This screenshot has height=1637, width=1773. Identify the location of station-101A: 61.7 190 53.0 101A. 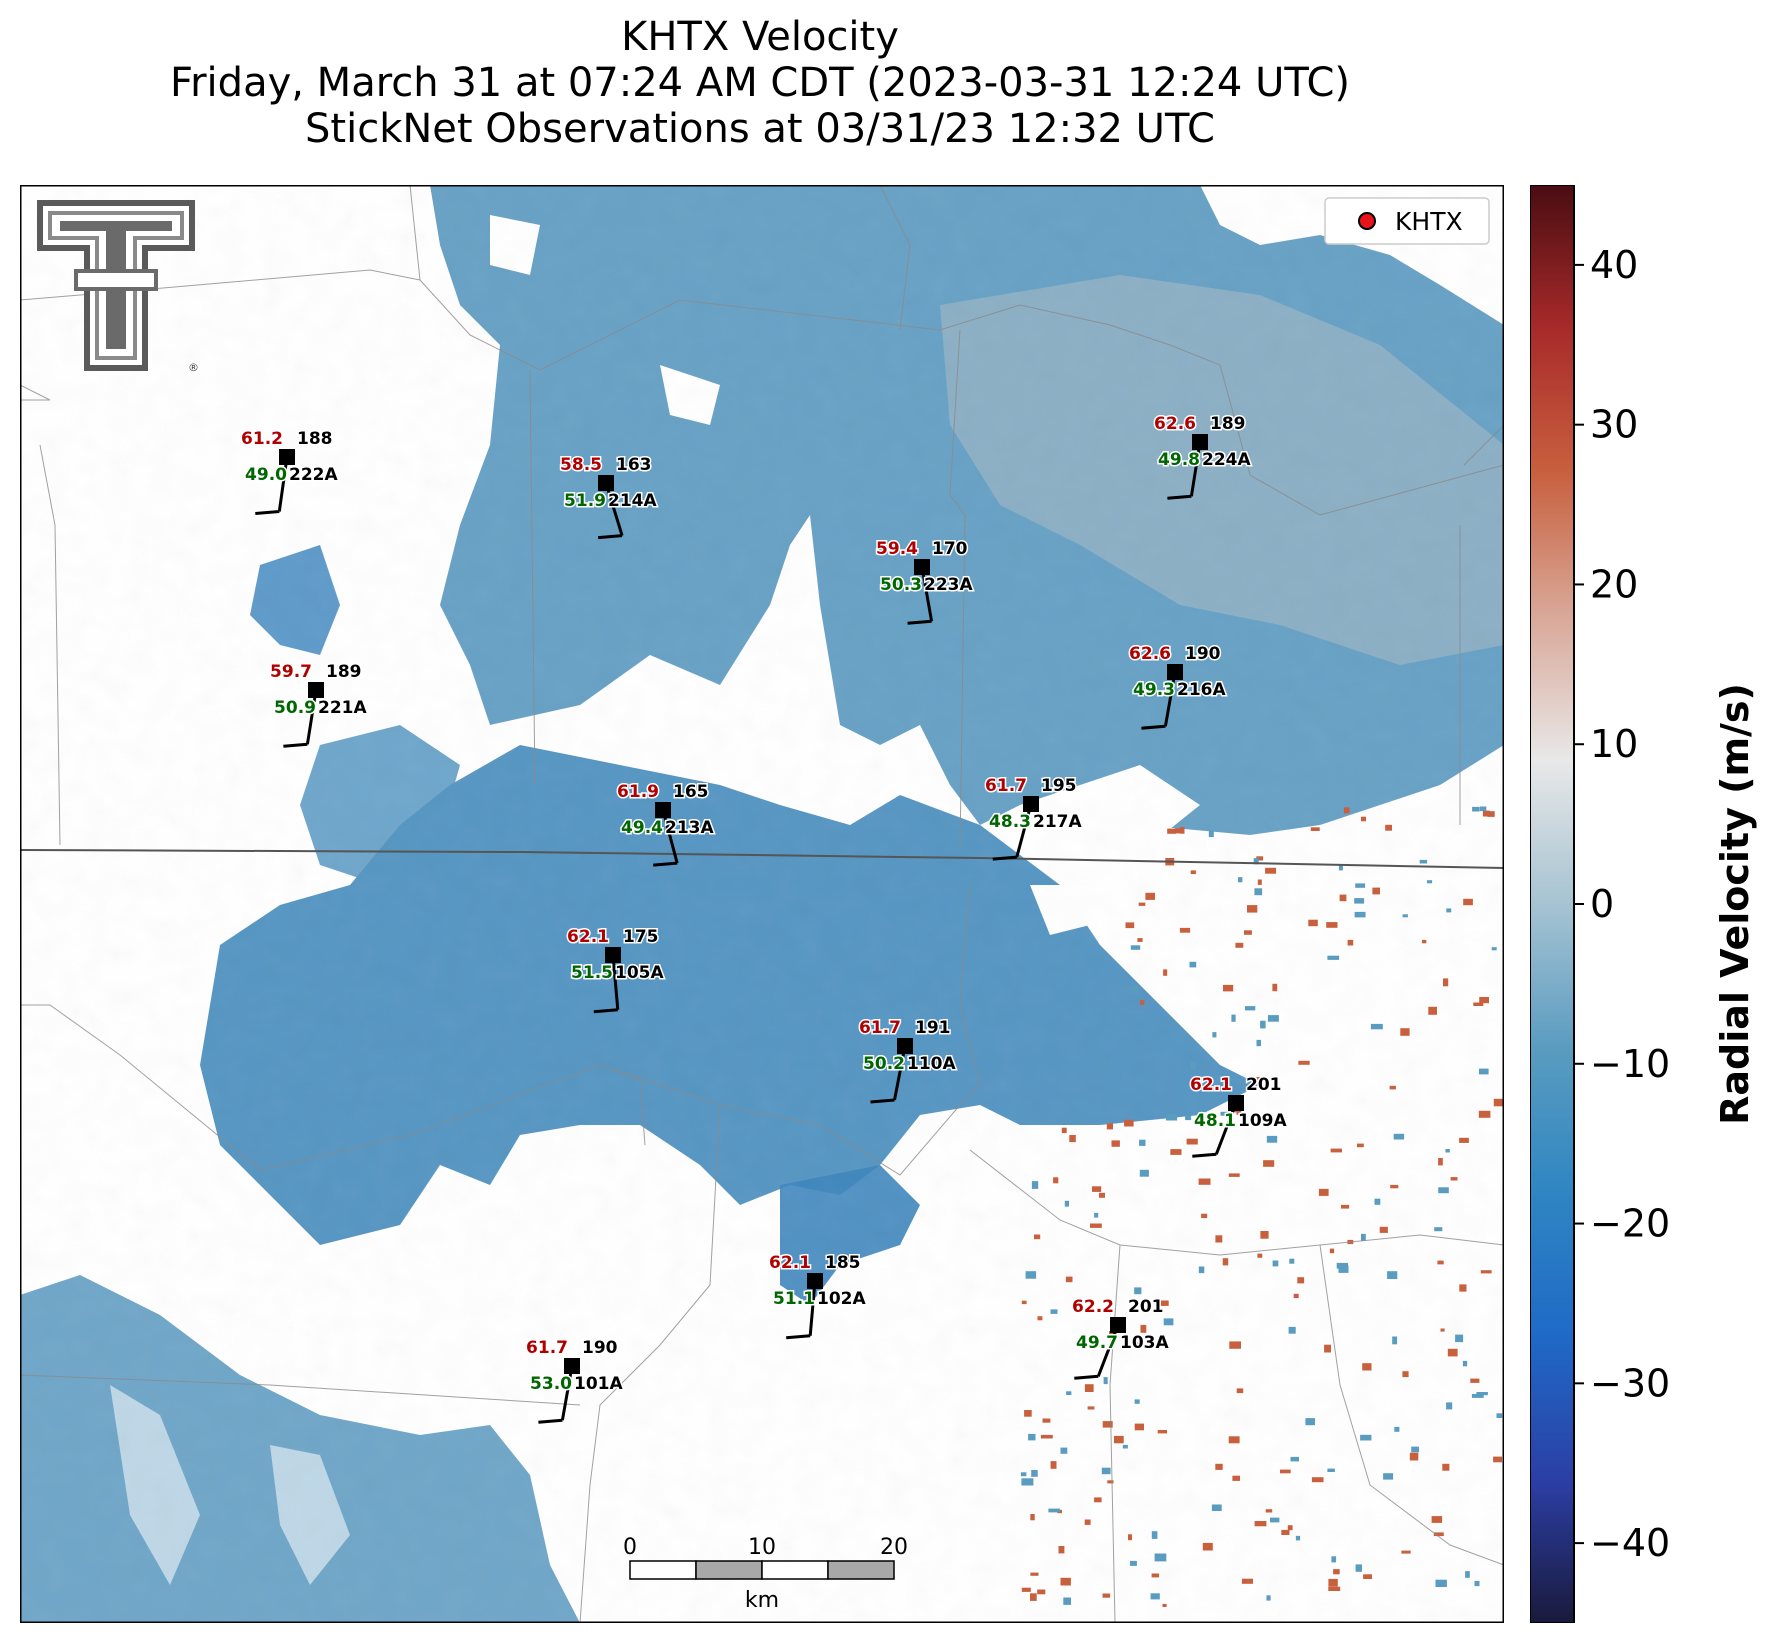
(575, 1380).